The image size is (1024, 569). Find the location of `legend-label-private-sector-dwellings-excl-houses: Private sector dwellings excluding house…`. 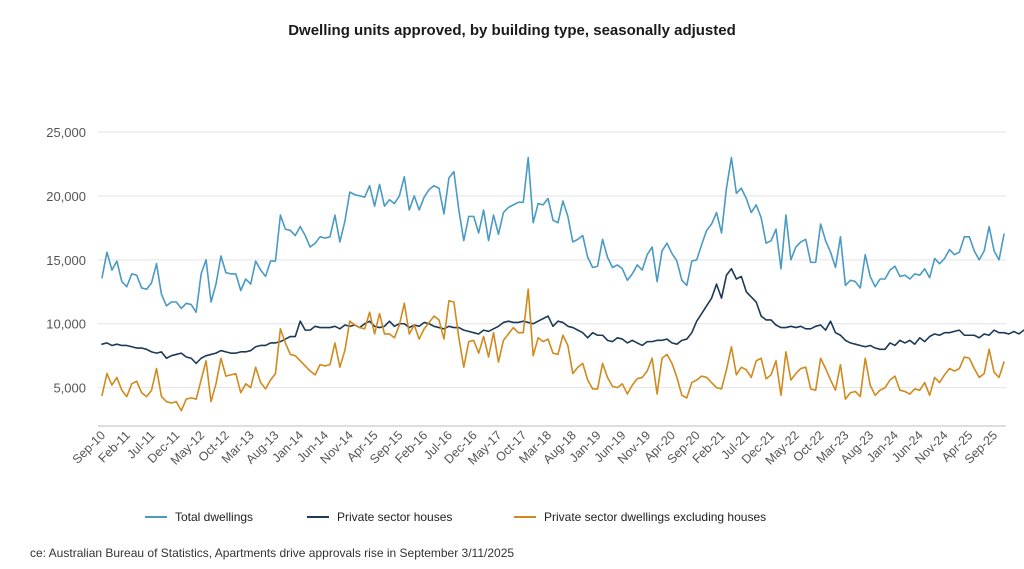

legend-label-private-sector-dwellings-excl-houses: Private sector dwellings excluding house… is located at coordinates (655, 517).